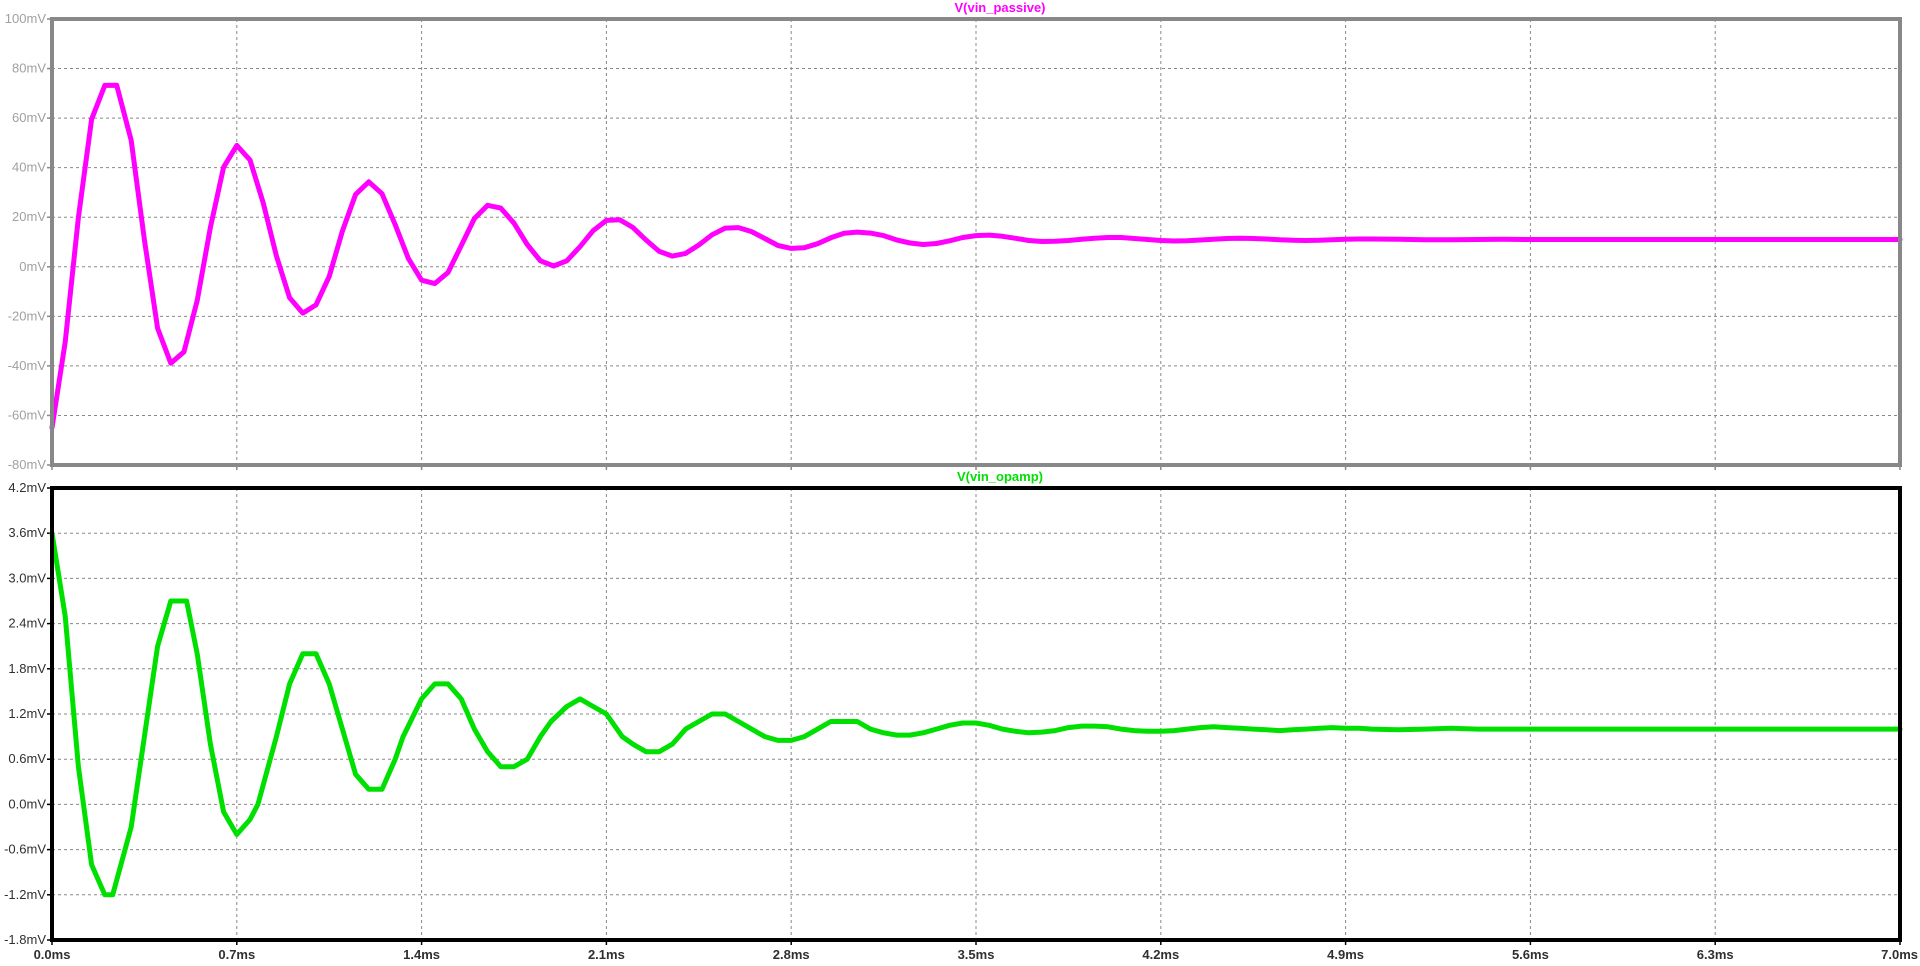 The image size is (1920, 966). Describe the element at coordinates (27, 623) in the screenshot. I see `y-tick-label: 2.4mV` at that location.